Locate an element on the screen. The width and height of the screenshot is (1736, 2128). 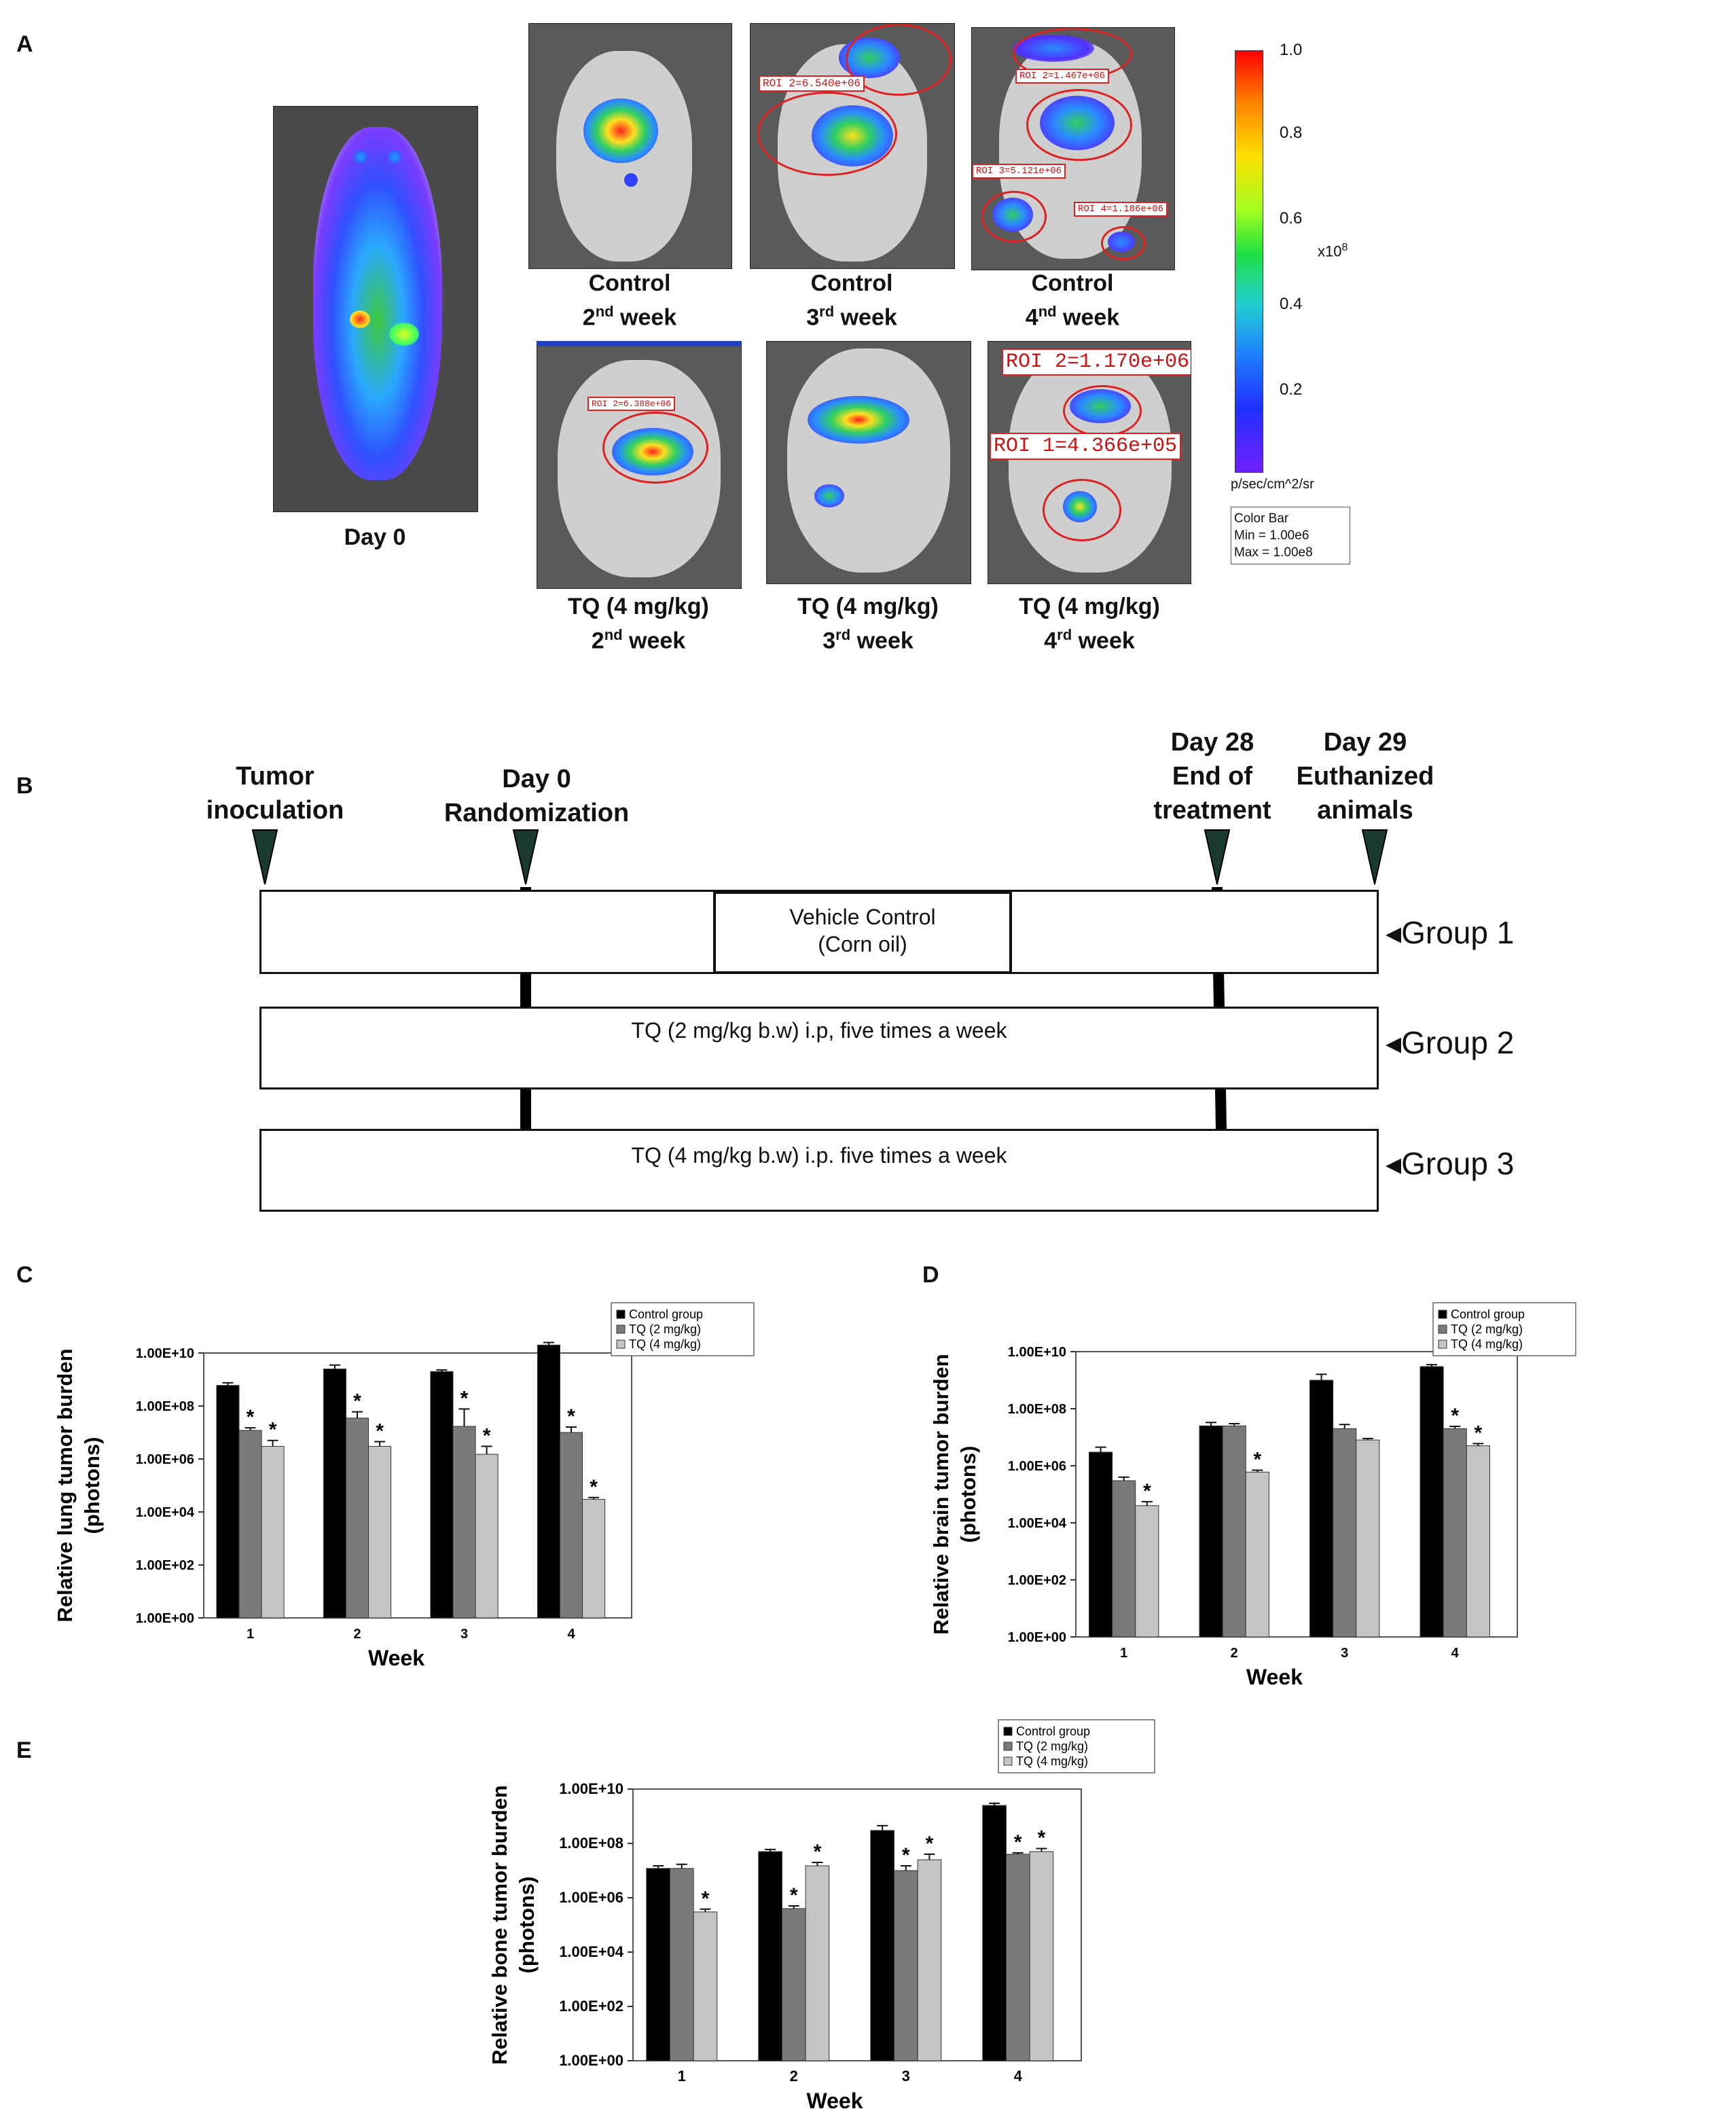
caption-tq-week2: TQ (4 mg/kg) 2nd week is located at coordinates (638, 623).